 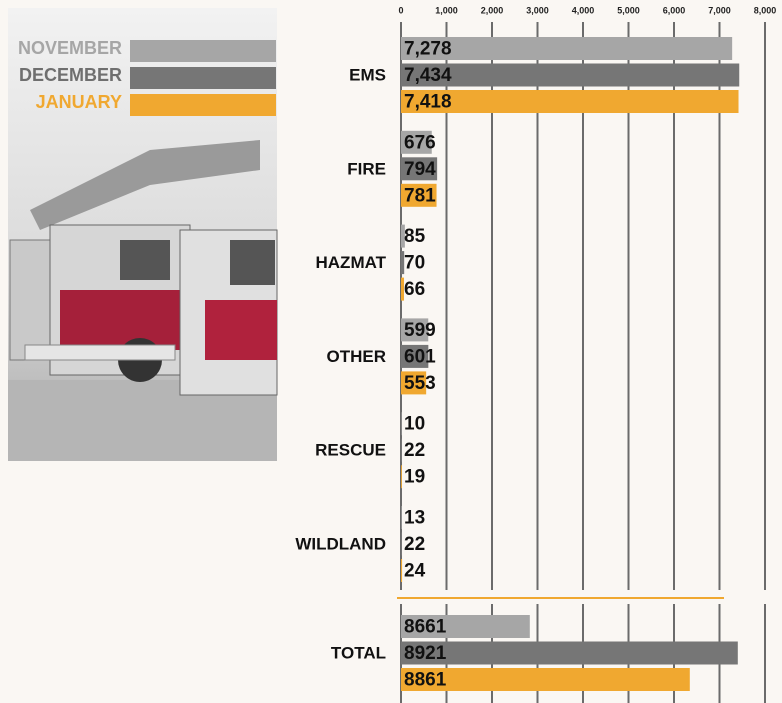 I want to click on legend: NOVEMBER DECEMBER JANUARY, so click(x=147, y=77).